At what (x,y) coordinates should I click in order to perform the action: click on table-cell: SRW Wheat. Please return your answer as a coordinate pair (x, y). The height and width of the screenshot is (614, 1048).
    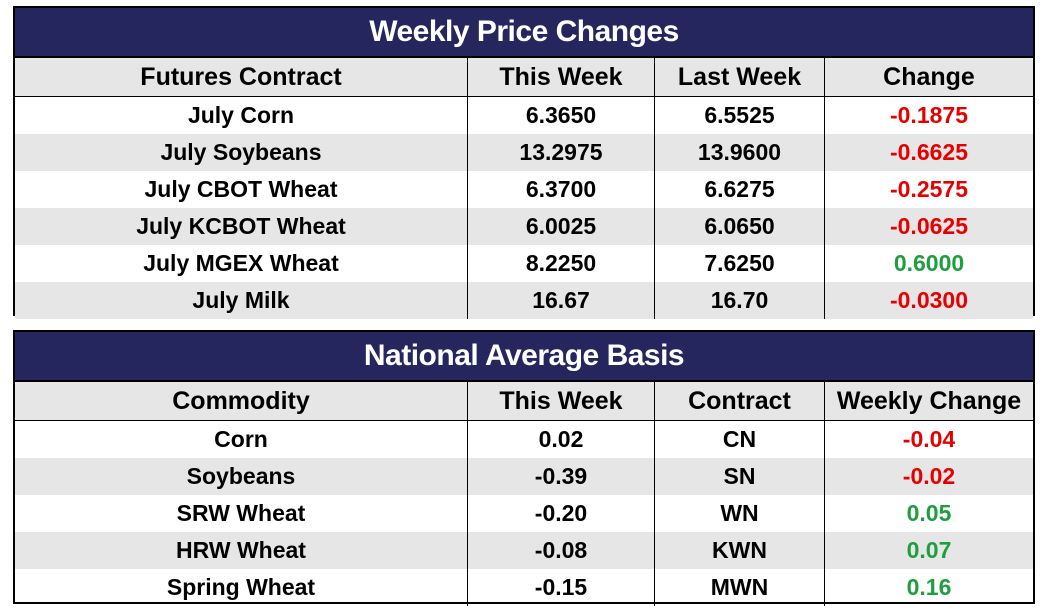
    Looking at the image, I should click on (241, 513).